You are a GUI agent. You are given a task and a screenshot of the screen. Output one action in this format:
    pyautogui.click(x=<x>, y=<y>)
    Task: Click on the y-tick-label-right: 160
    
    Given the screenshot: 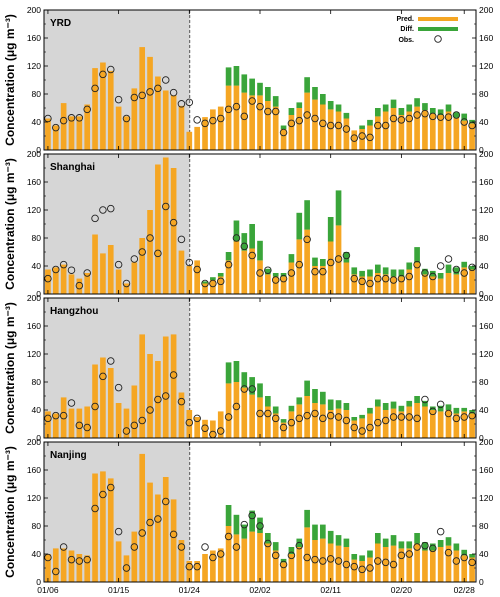 What is the action you would take?
    pyautogui.click(x=486, y=38)
    